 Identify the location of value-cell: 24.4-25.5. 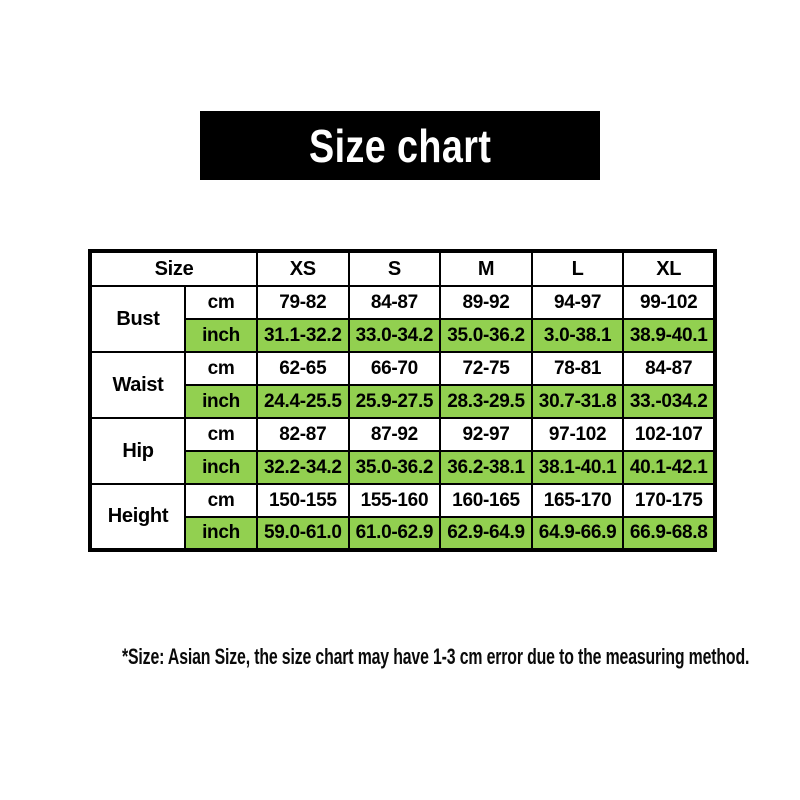
(303, 401).